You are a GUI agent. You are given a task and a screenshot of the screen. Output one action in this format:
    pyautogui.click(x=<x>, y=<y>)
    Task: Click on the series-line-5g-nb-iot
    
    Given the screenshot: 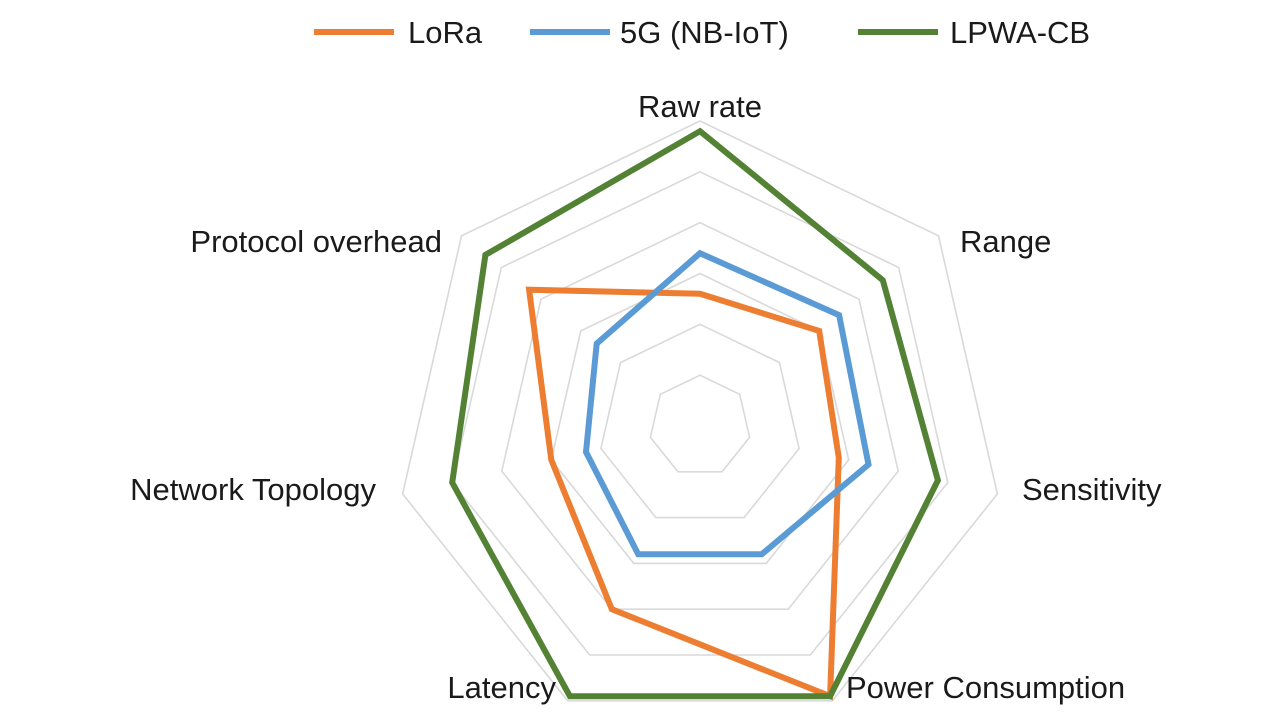 What is the action you would take?
    pyautogui.click(x=727, y=403)
    